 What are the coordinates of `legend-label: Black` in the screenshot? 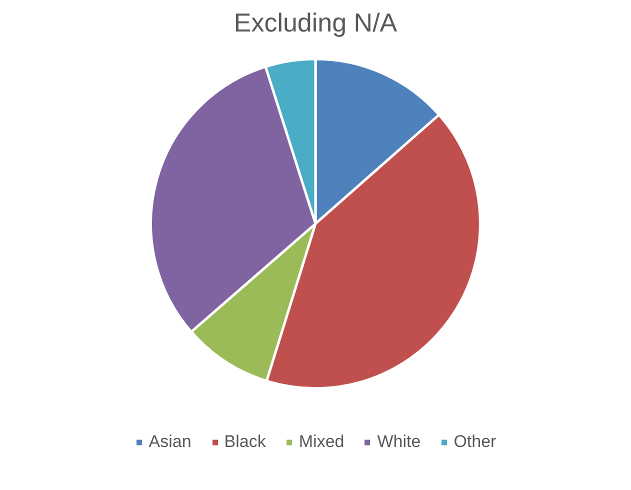 It's located at (245, 442).